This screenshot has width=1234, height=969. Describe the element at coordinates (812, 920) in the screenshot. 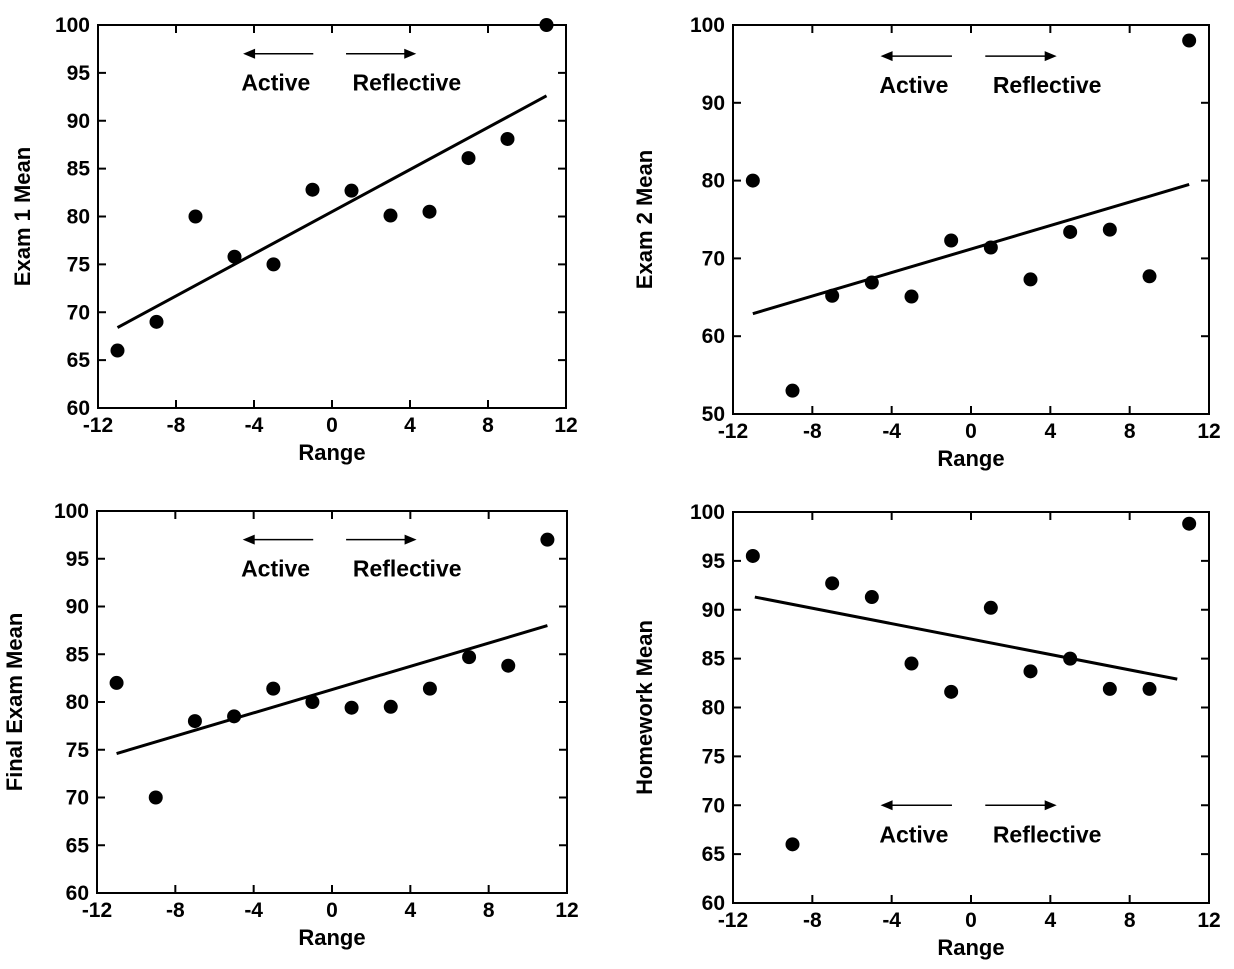

I see `x-tick-label: -8` at that location.